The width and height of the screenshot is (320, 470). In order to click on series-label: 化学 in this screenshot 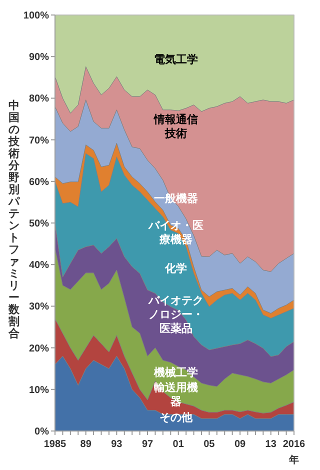, I will do `click(175, 268)`.